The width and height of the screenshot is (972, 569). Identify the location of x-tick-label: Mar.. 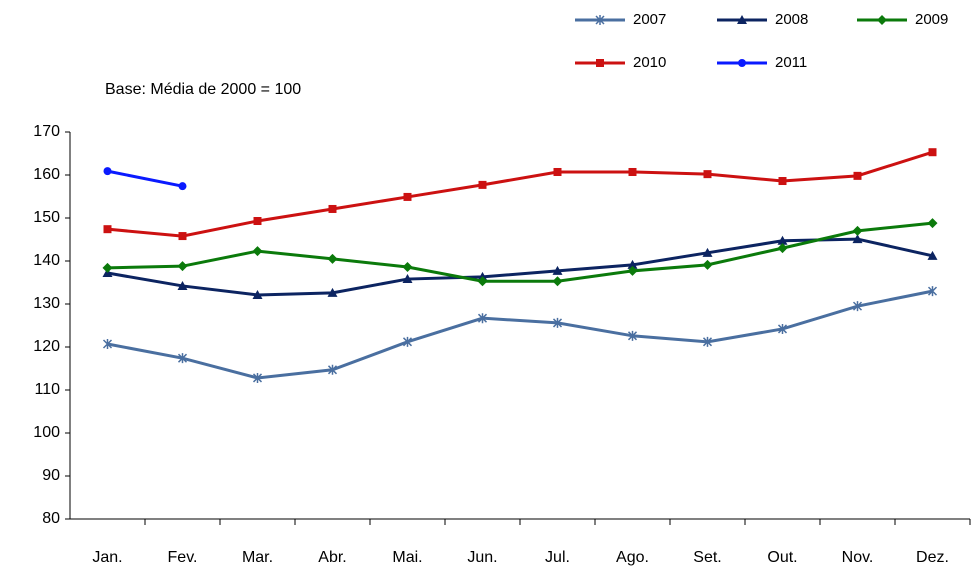
(257, 557).